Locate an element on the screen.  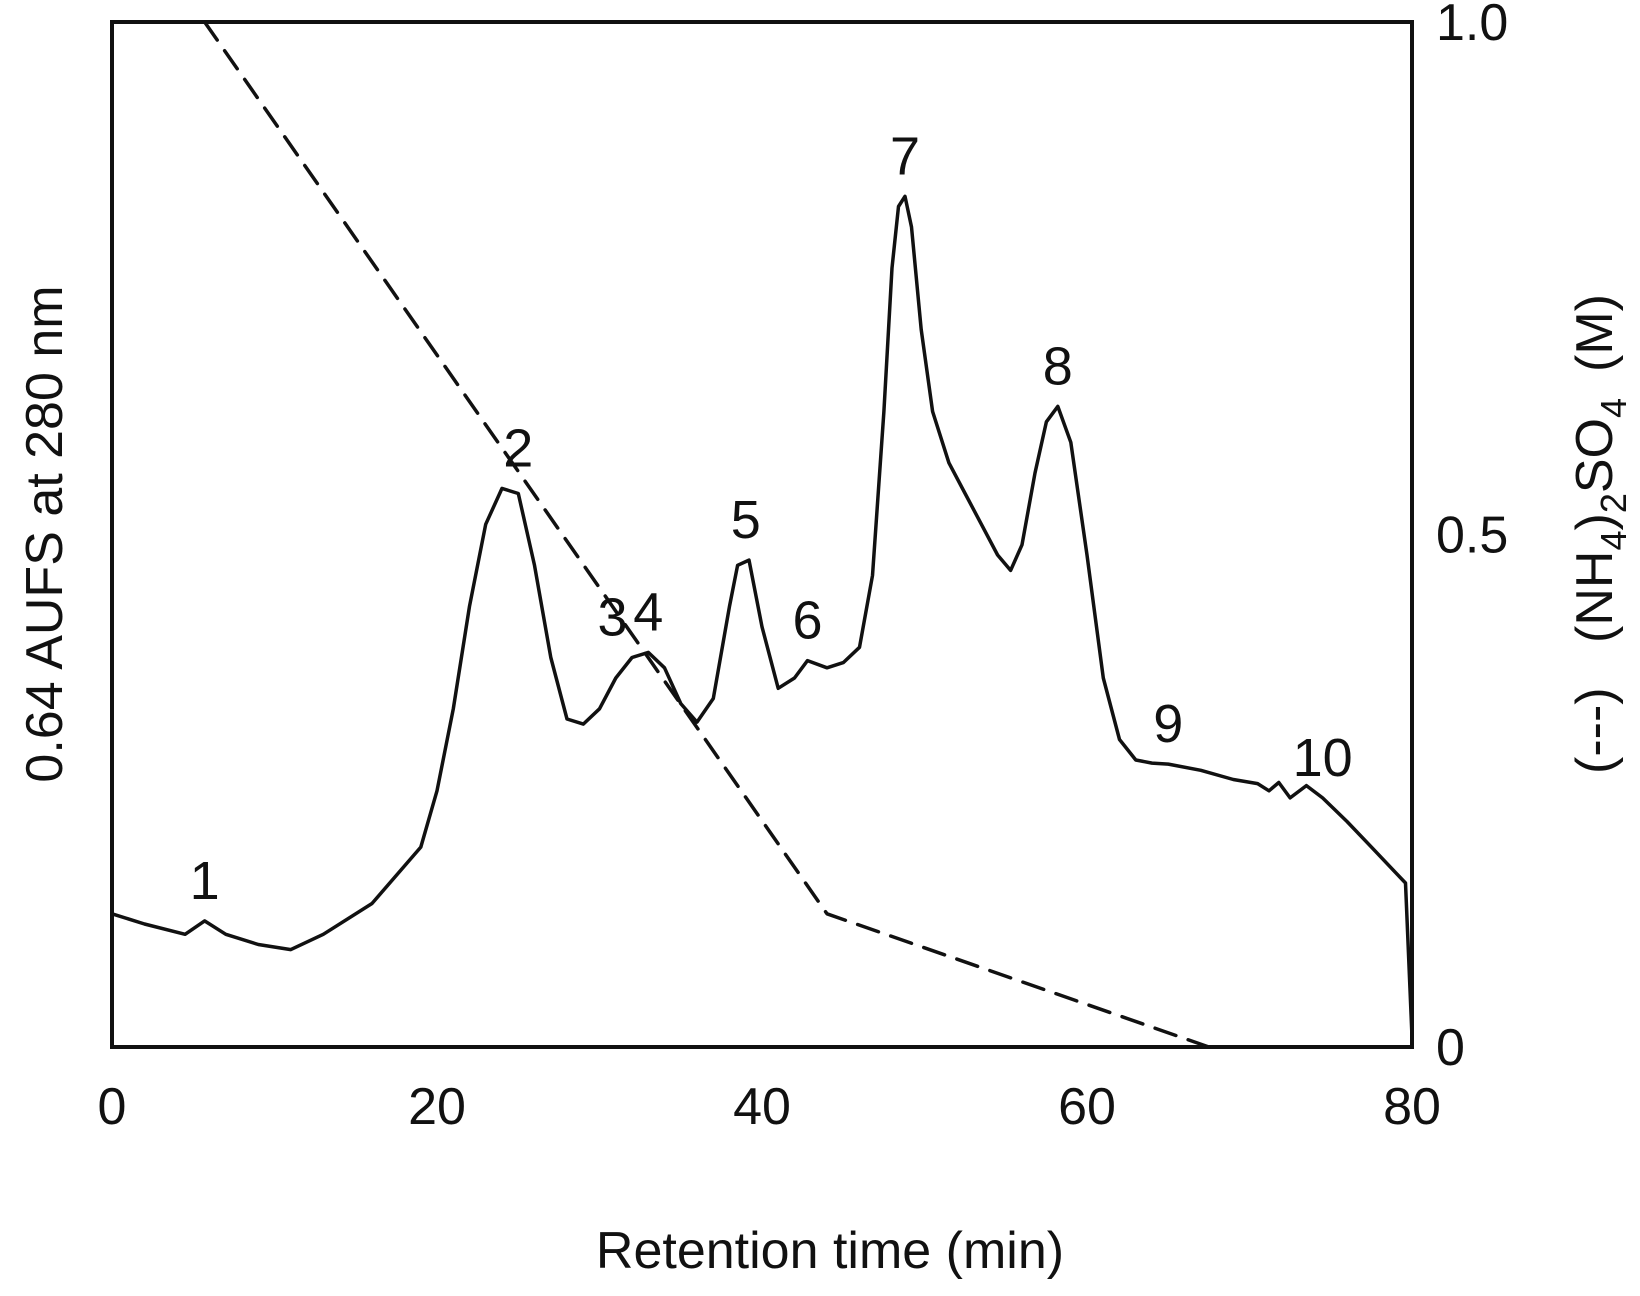
svg-text: (---) (NH4)2SO4(M) is located at coordinates (1600, 534).